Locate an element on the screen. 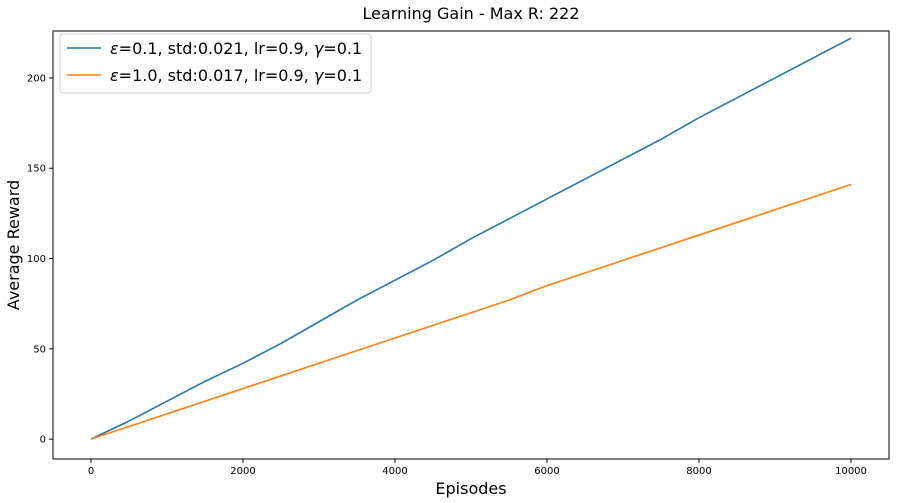 The width and height of the screenshot is (899, 503). legend-box is located at coordinates (215, 63).